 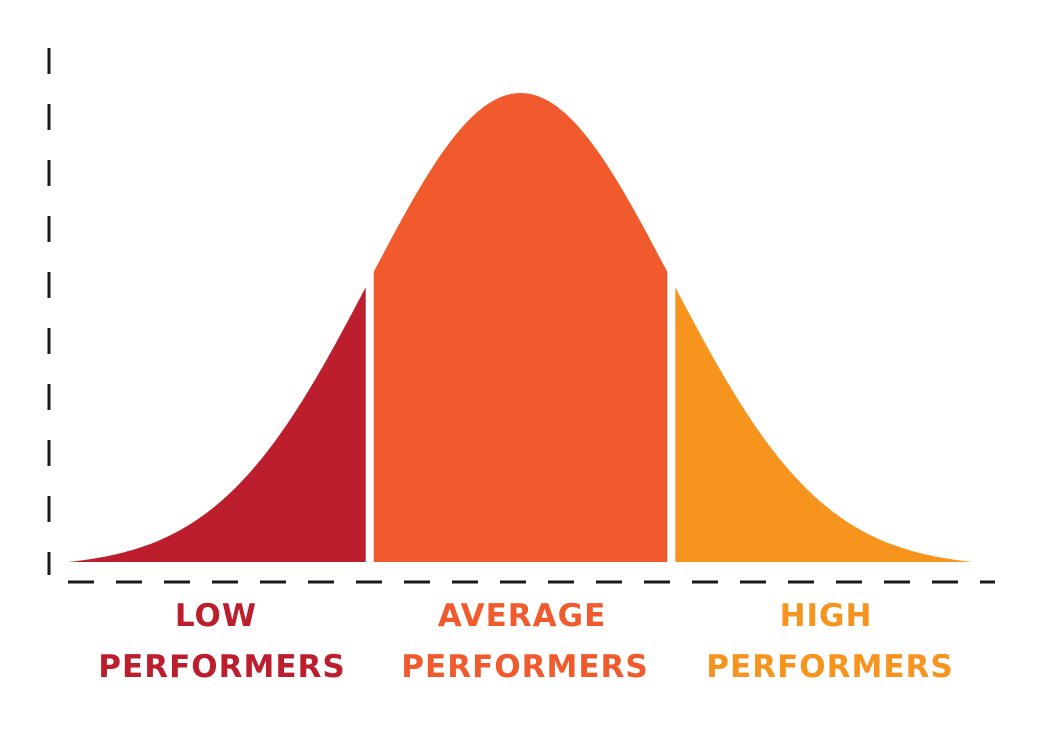 I want to click on label-average-line2: PERFORMERS, so click(x=524, y=667).